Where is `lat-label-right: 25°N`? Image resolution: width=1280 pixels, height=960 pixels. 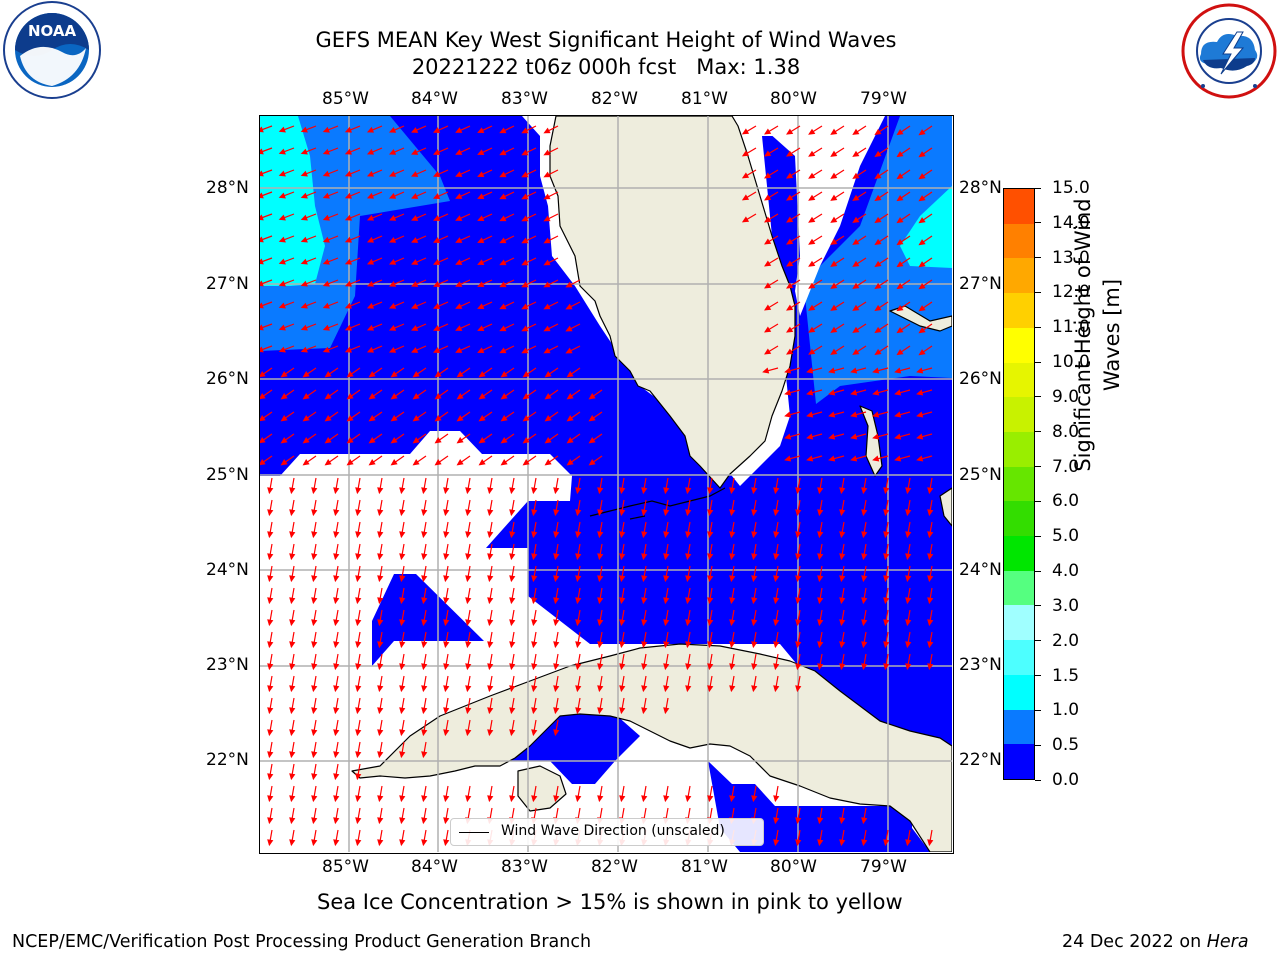 lat-label-right: 25°N is located at coordinates (980, 475).